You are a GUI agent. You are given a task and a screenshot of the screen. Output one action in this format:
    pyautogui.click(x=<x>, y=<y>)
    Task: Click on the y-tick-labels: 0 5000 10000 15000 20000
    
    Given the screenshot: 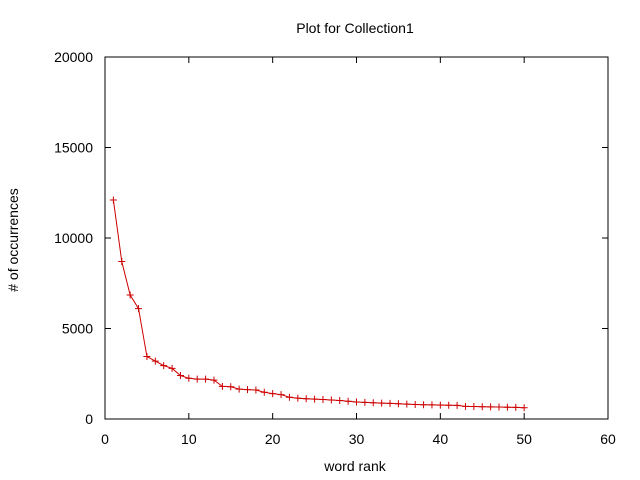 What is the action you would take?
    pyautogui.click(x=73, y=238)
    